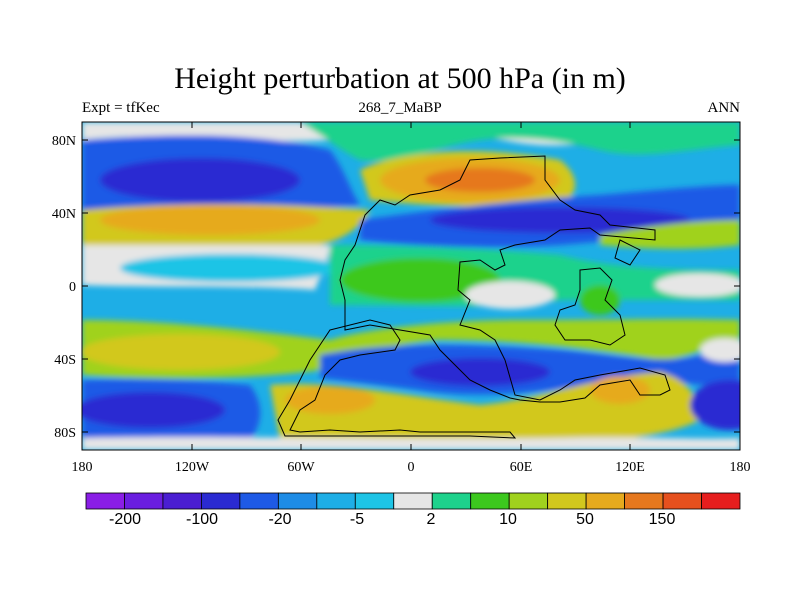 The width and height of the screenshot is (800, 600). I want to click on lon-tick-label: 120E, so click(630, 467).